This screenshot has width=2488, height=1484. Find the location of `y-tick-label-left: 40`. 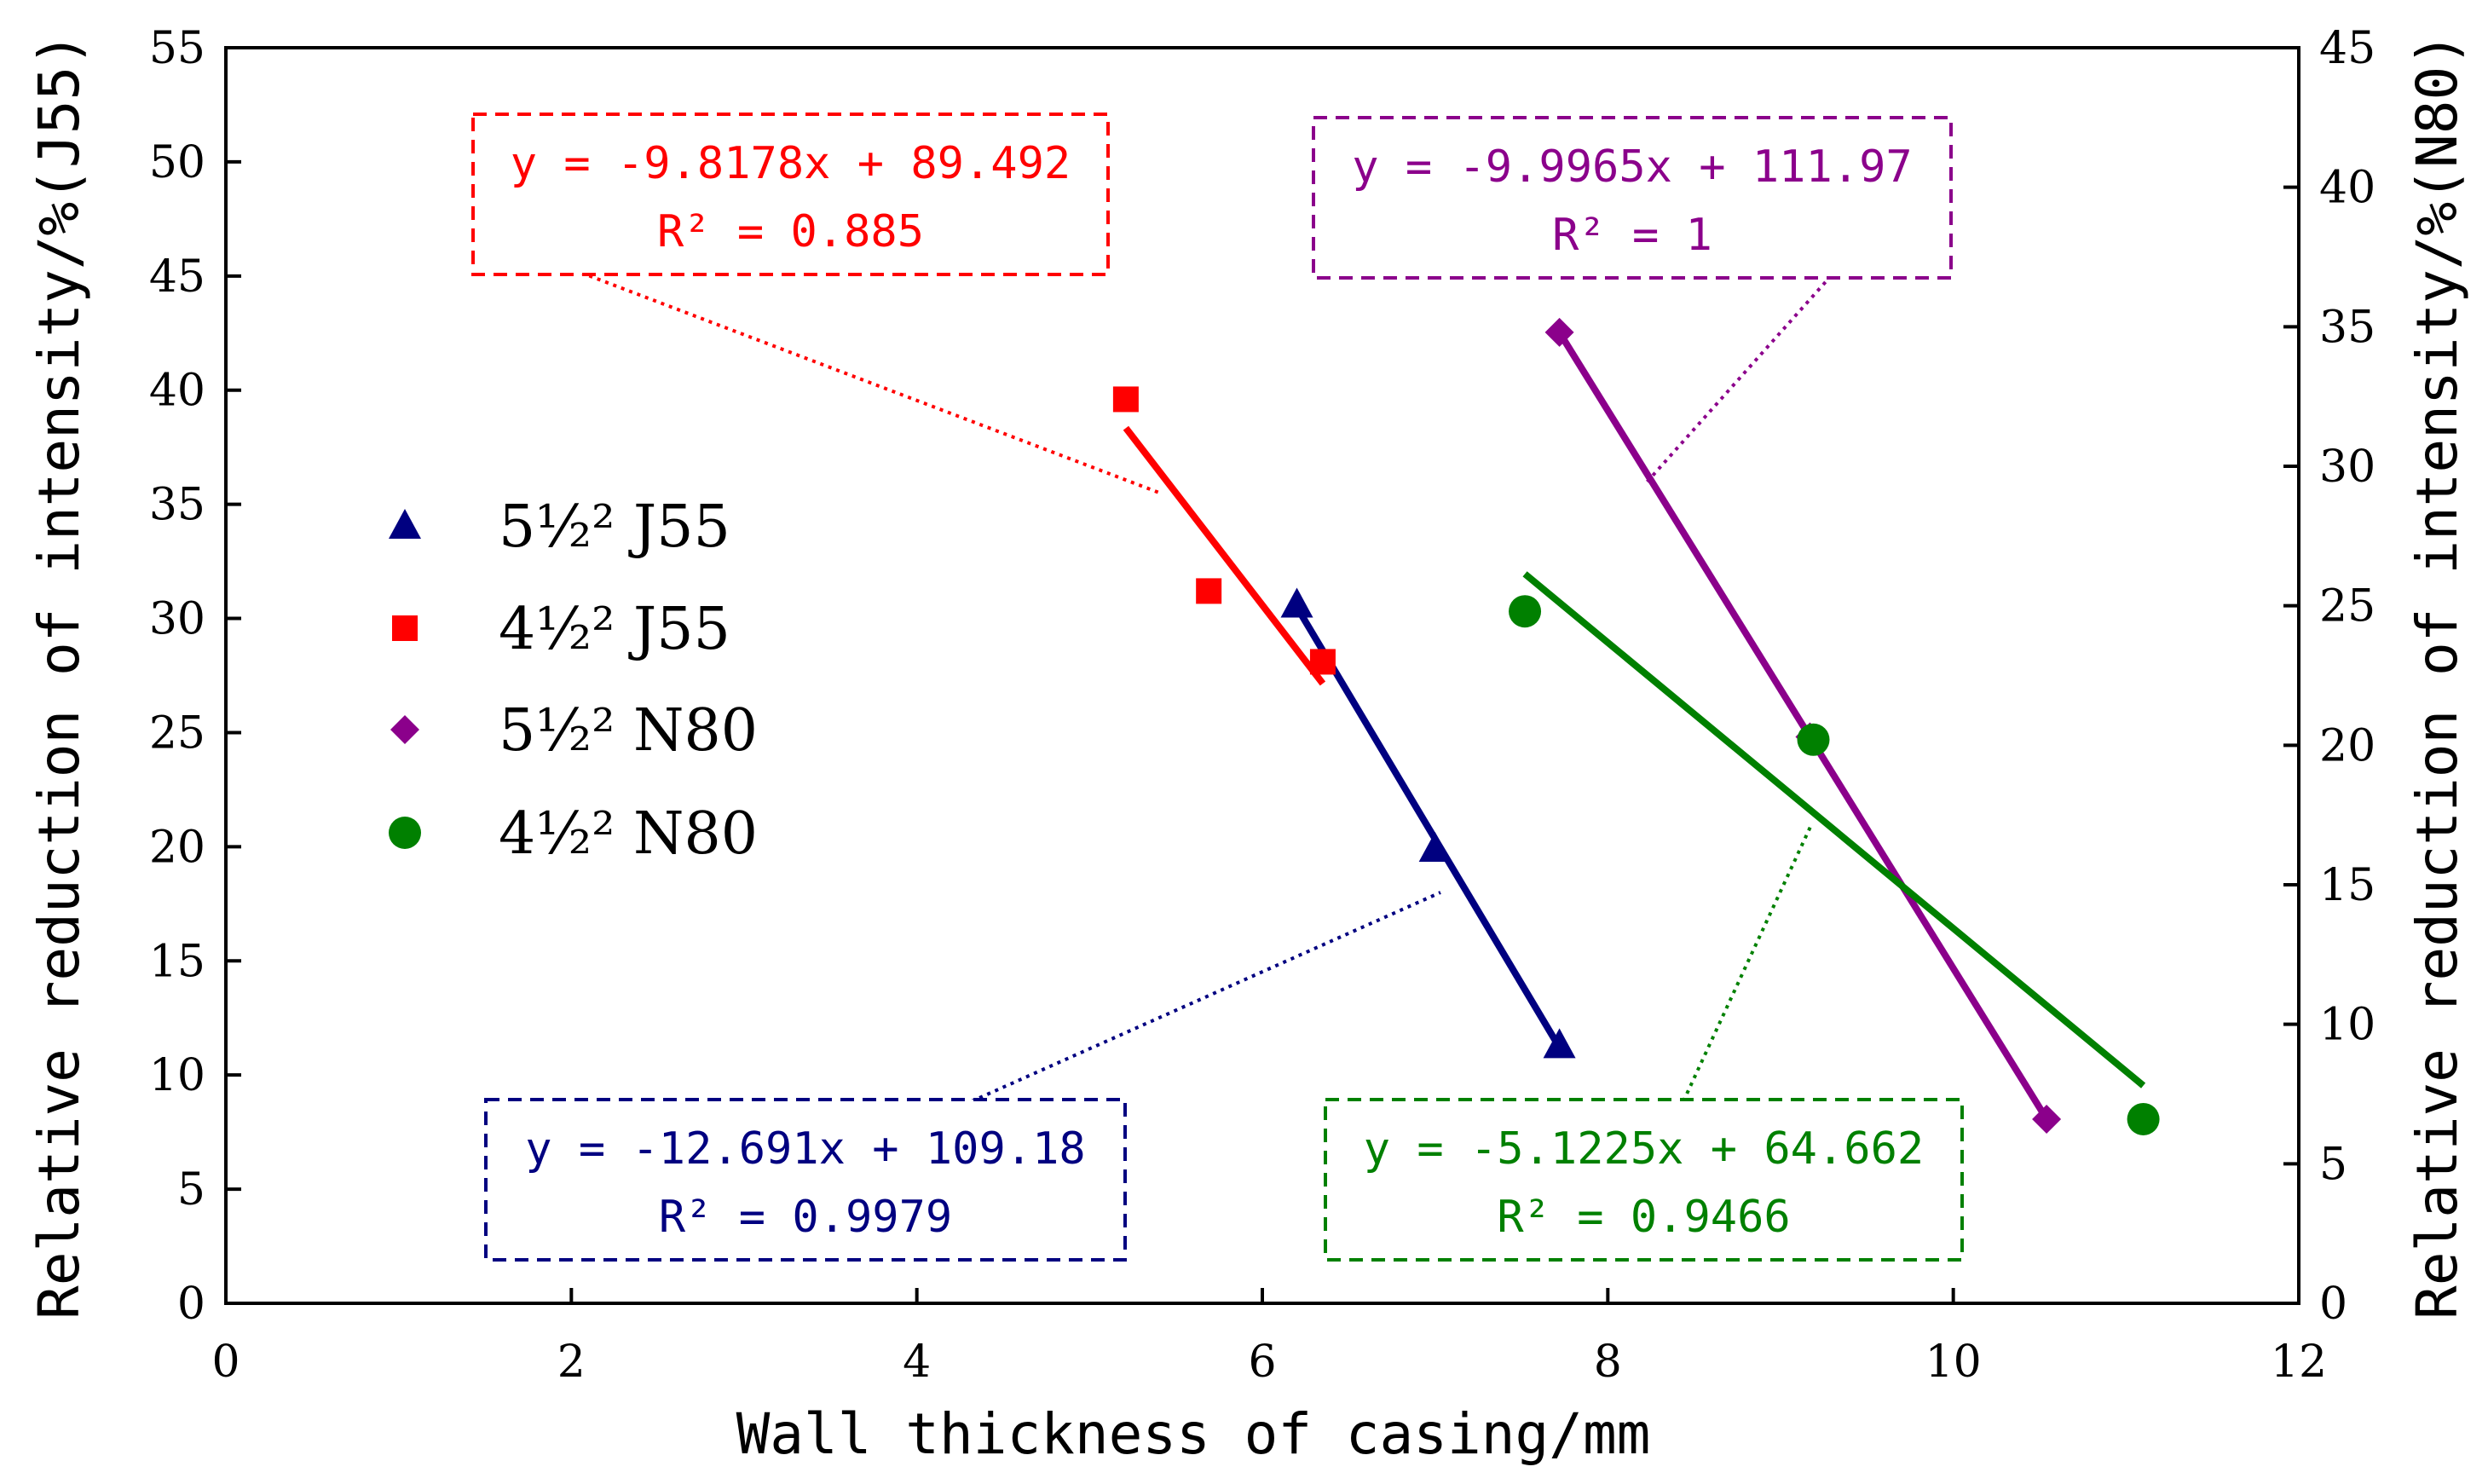

y-tick-label-left: 40 is located at coordinates (177, 391).